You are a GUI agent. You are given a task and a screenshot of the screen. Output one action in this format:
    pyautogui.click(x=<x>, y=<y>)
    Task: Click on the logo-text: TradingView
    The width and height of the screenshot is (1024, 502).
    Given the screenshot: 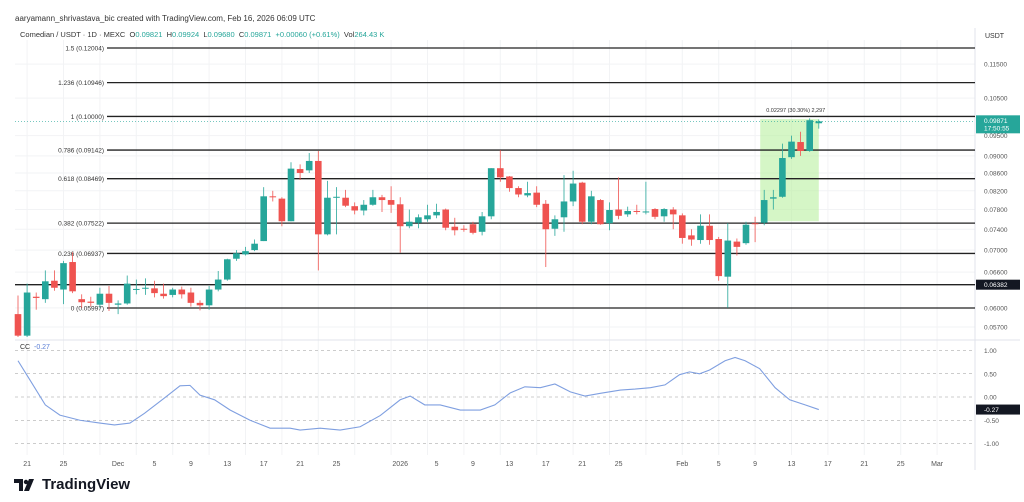 What is the action you would take?
    pyautogui.click(x=86, y=484)
    